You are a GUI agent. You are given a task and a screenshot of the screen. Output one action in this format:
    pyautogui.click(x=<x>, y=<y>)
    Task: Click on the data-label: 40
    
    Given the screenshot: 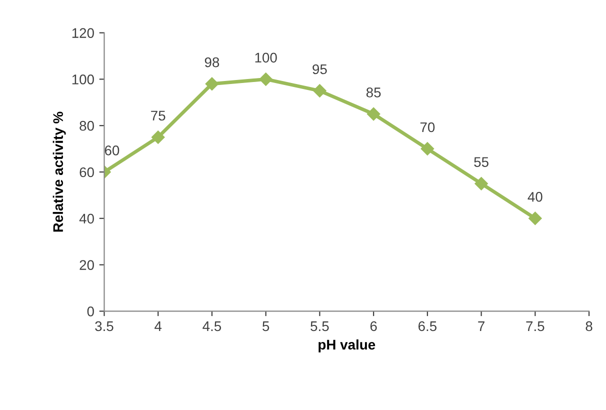 What is the action you would take?
    pyautogui.click(x=535, y=197)
    